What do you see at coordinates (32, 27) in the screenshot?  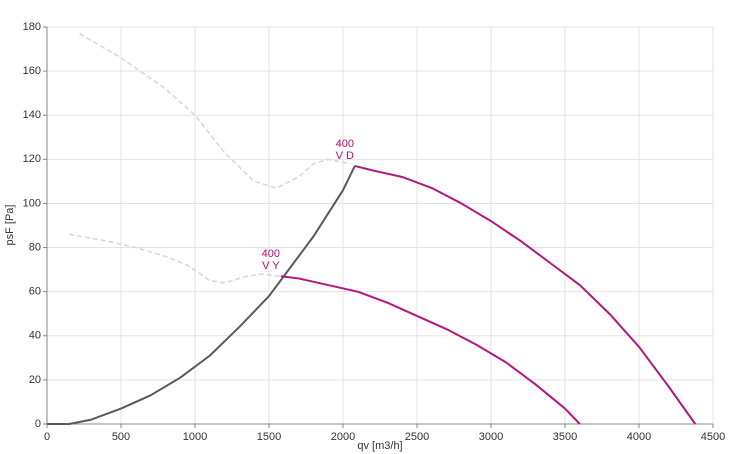 I see `y-tick-label: 180` at bounding box center [32, 27].